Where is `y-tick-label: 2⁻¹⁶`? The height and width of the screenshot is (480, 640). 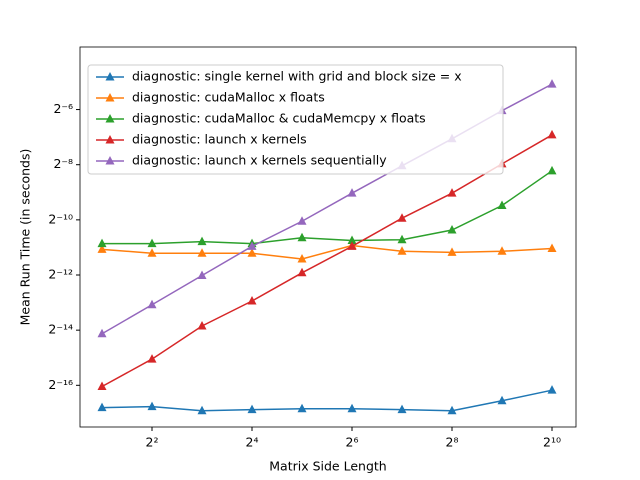
y-tick-label: 2⁻¹⁶ is located at coordinates (60, 384).